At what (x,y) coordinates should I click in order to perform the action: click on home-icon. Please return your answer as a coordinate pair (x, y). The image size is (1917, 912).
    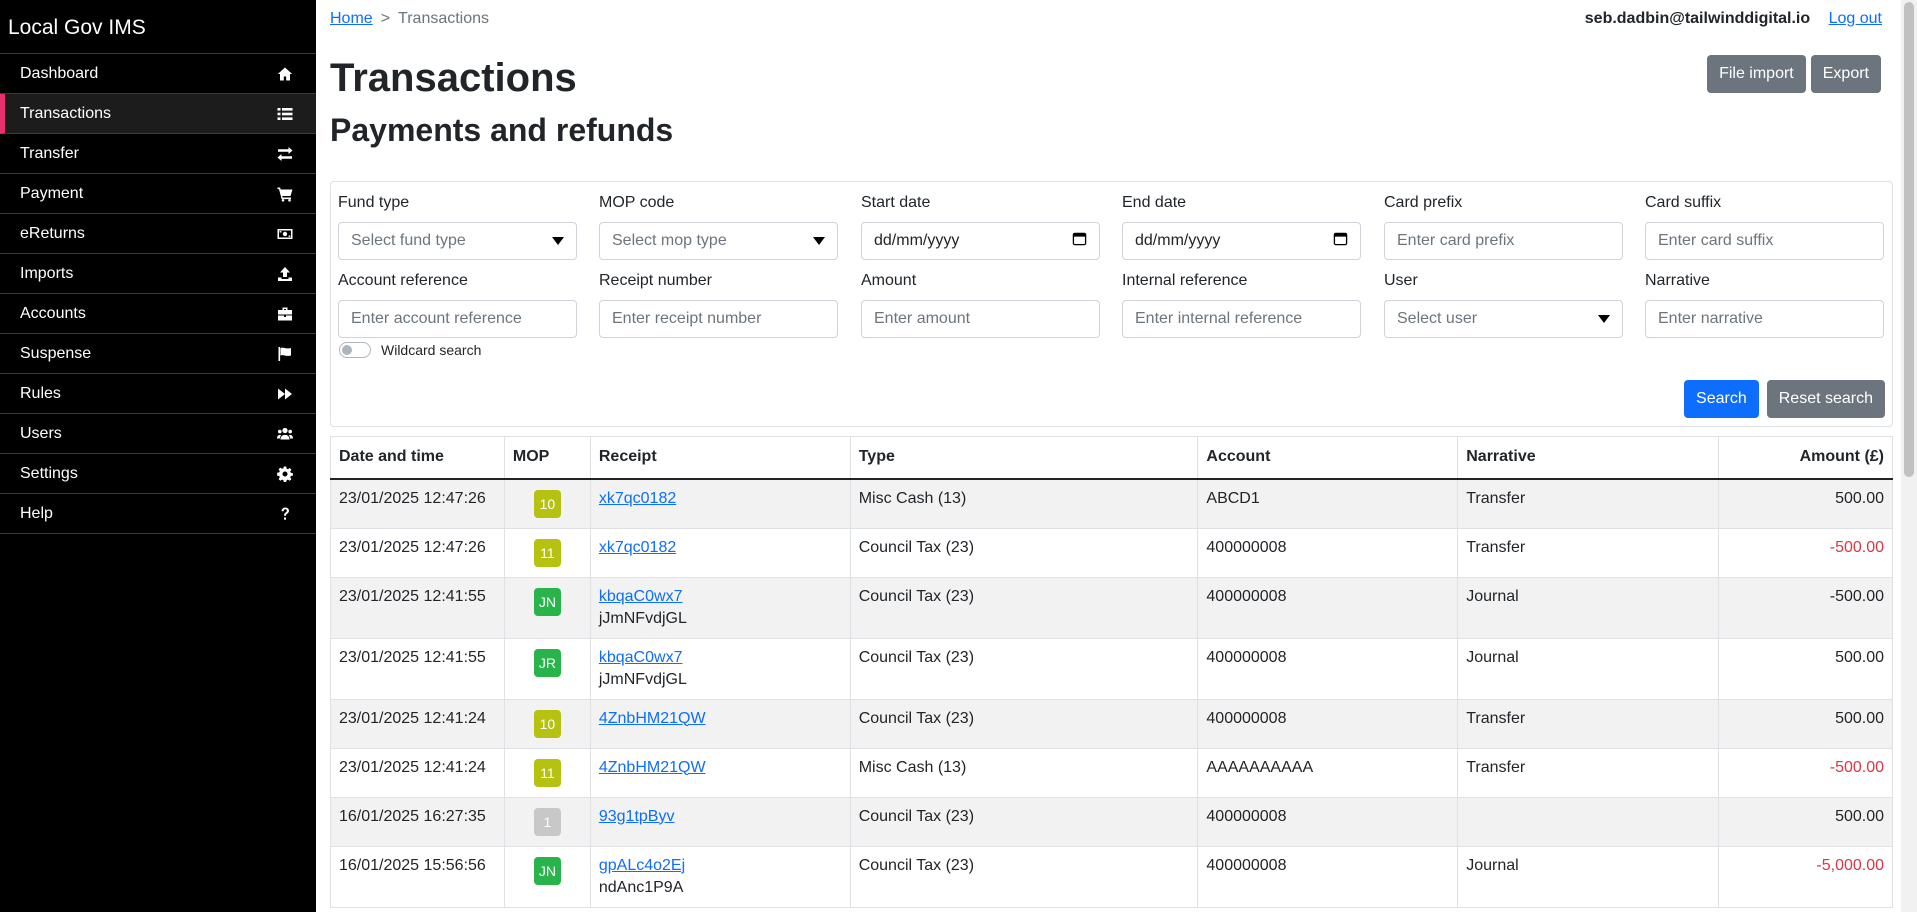
    Looking at the image, I should click on (285, 74).